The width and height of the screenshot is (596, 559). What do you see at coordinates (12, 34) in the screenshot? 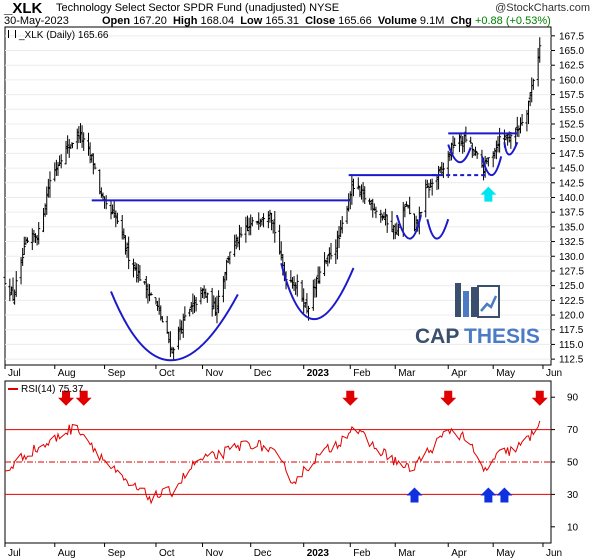
I see `price-legend-icon` at bounding box center [12, 34].